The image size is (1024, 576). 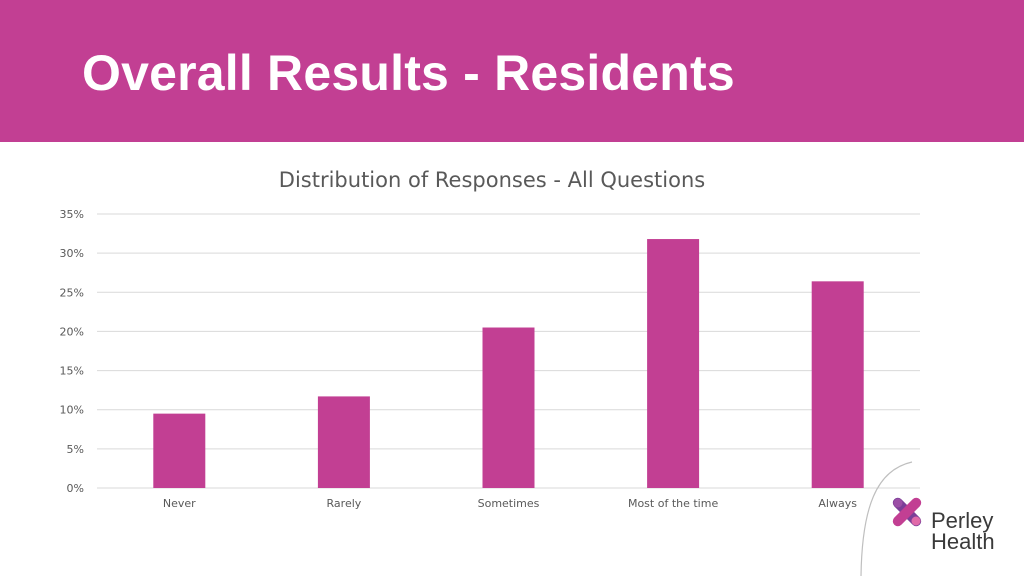 What do you see at coordinates (179, 503) in the screenshot?
I see `x-tick-label: Never` at bounding box center [179, 503].